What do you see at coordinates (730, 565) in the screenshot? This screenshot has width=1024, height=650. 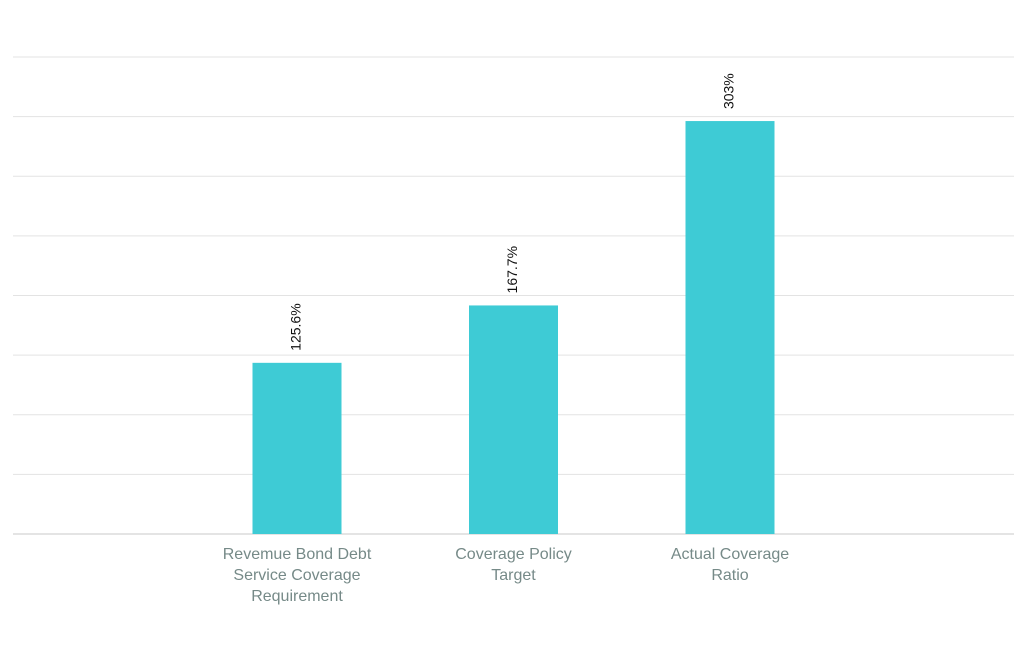 I see `x-tick-label: Actual Coverage Ratio` at bounding box center [730, 565].